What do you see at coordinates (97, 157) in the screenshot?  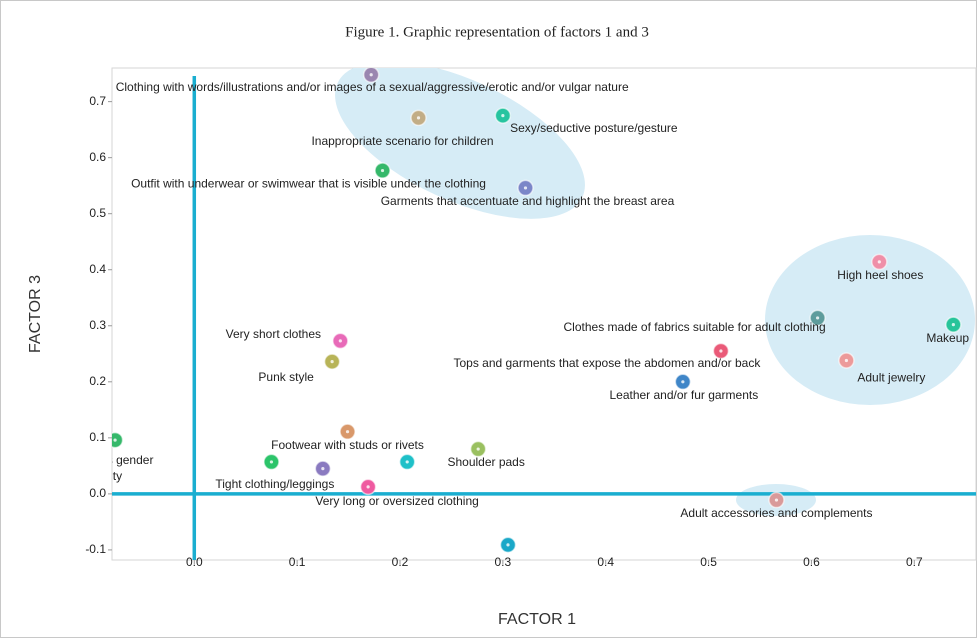 I see `y-tick-label: 0.6` at bounding box center [97, 157].